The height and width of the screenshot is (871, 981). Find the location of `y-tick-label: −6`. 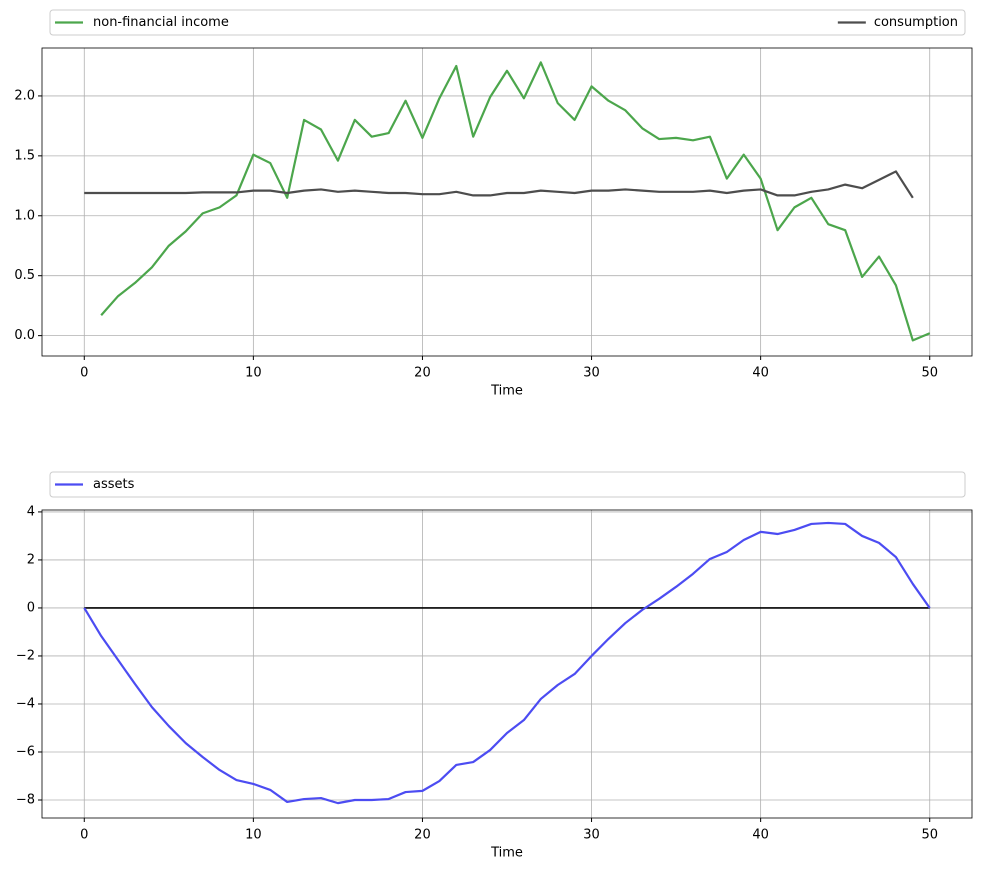

y-tick-label: −6 is located at coordinates (25, 751).